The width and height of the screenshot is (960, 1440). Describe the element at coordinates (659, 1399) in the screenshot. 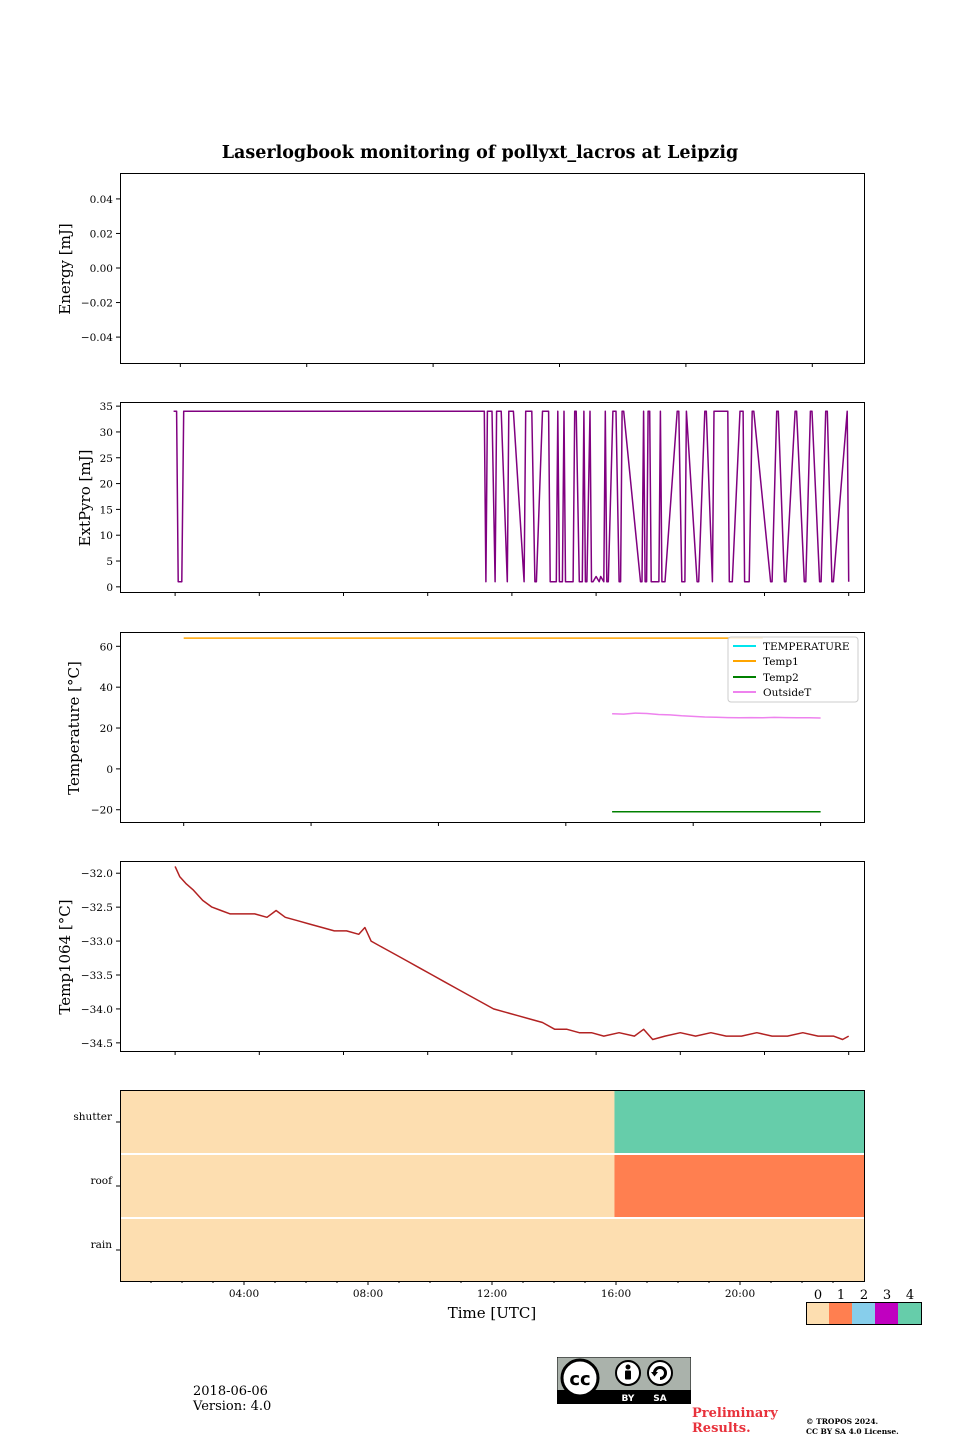

I see `badge-sa-label: SA` at that location.